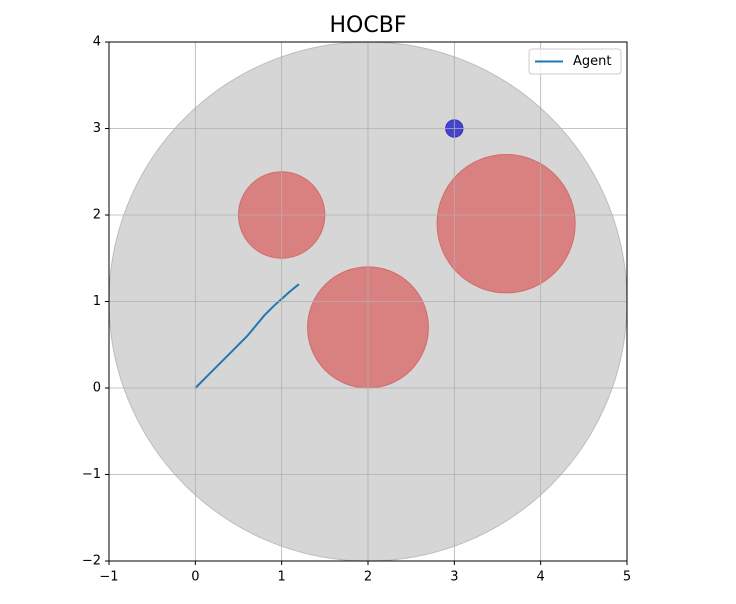  I want to click on x-tick-label: −1, so click(108, 577).